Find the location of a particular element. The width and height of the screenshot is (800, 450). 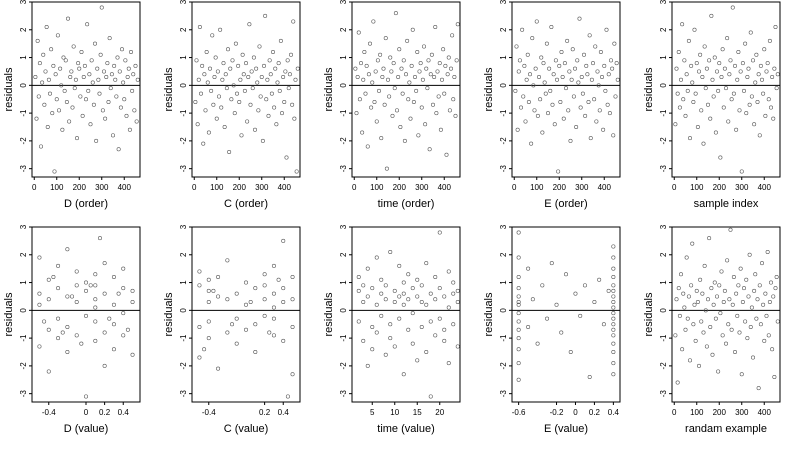

x-tick-label: 0.4 is located at coordinates (614, 412).